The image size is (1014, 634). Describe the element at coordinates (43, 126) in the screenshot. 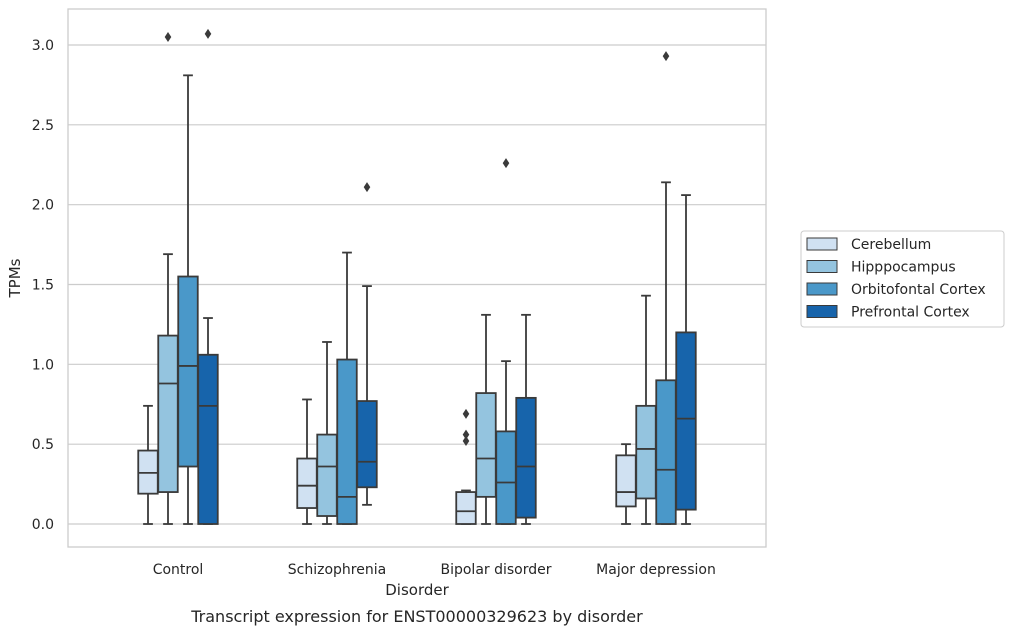

I see `y-tick-label: 2.5` at that location.